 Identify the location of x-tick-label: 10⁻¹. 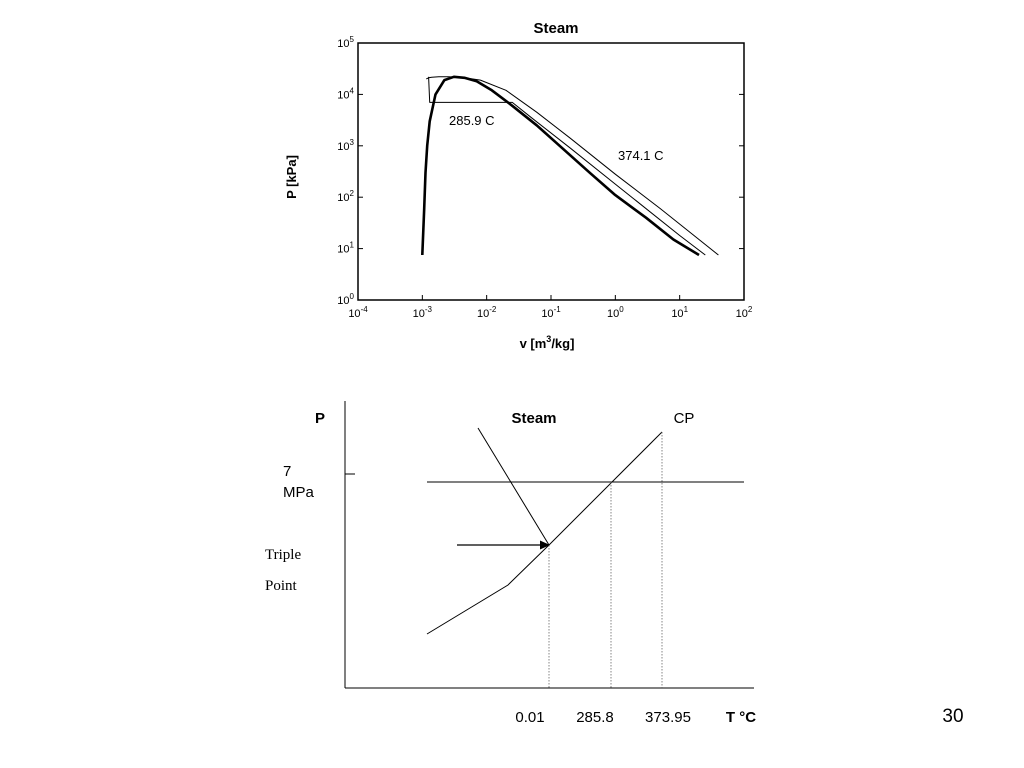
(551, 312).